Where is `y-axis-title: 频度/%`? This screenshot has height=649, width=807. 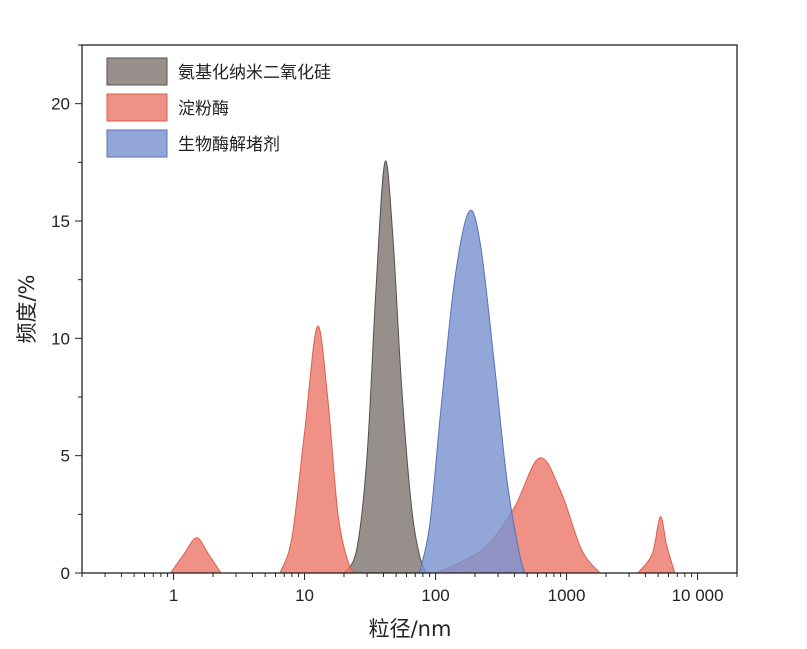 y-axis-title: 频度/% is located at coordinates (27, 308).